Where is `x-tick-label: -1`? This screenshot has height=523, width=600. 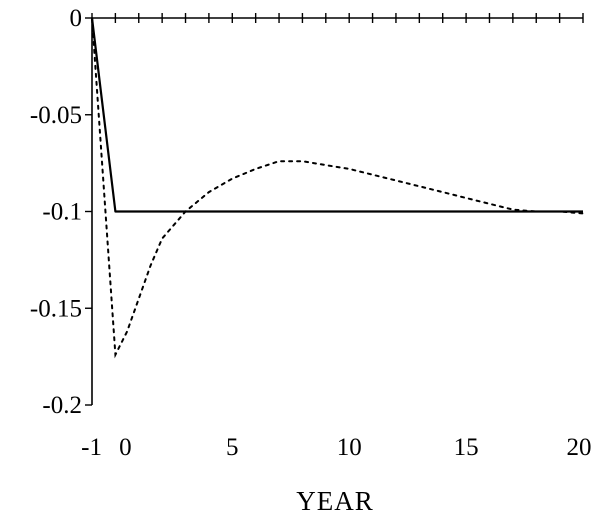 x-tick-label: -1 is located at coordinates (91, 447).